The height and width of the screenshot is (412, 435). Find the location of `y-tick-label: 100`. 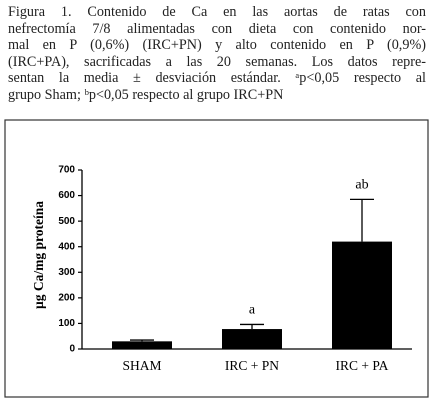

y-tick-label: 100 is located at coordinates (66, 323).